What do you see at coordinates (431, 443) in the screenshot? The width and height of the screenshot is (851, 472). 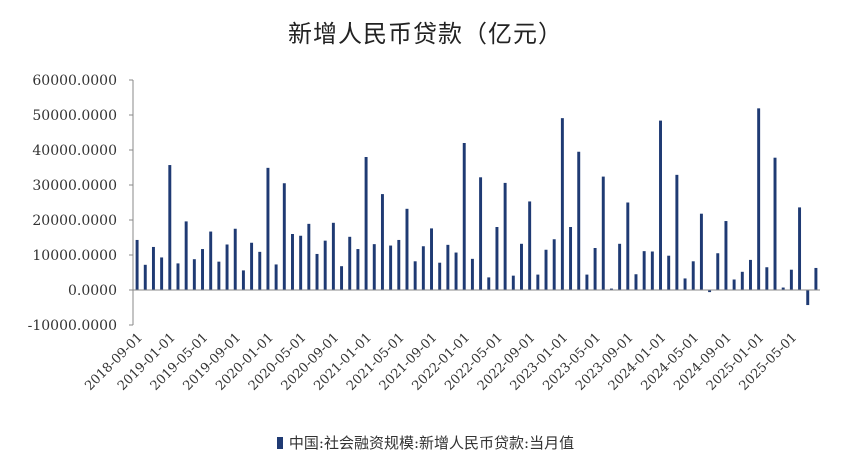 I see `legend-label: 中国:社会融资规模:新增人民币贷款:当月值` at bounding box center [431, 443].